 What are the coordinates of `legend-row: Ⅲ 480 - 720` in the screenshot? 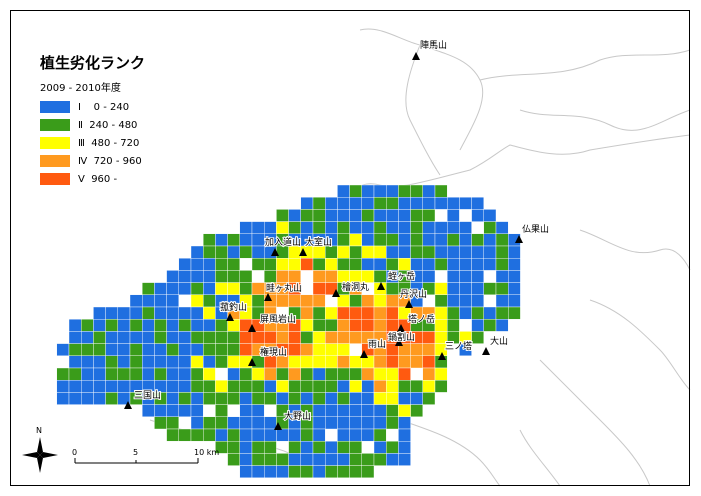 It's located at (92, 143).